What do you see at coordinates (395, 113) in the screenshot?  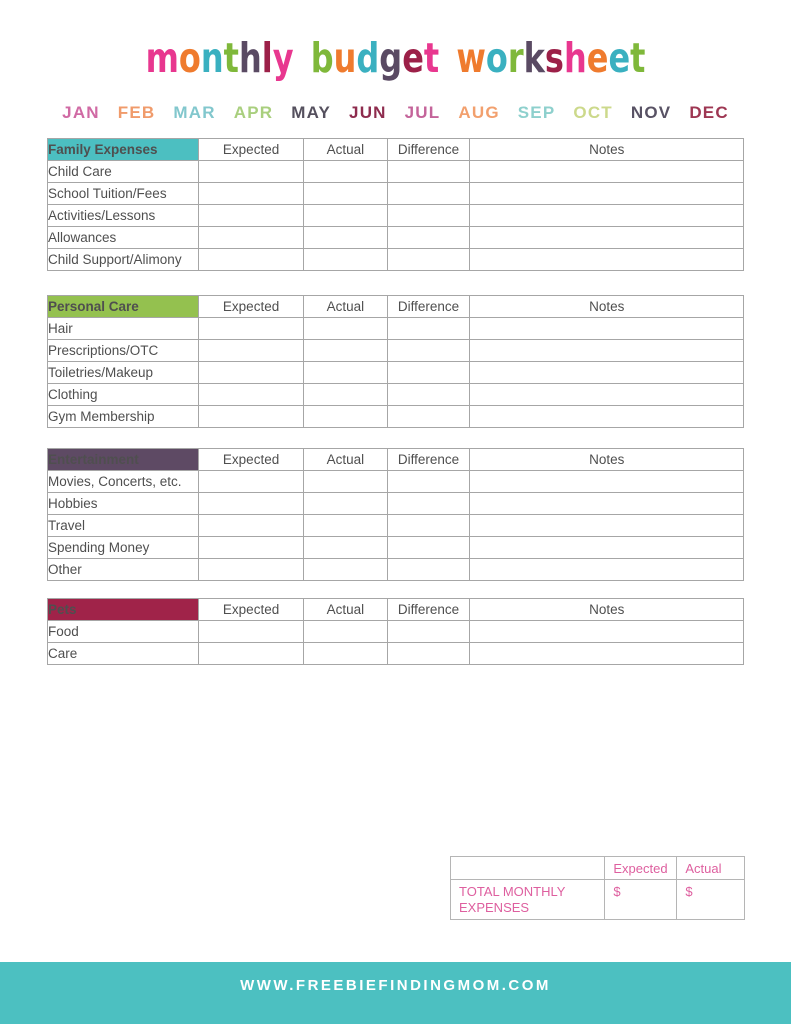 I see `months-row: JAN FEB MAR APR MAY JUN JUL AUG SEP OCT NOV DEC` at bounding box center [395, 113].